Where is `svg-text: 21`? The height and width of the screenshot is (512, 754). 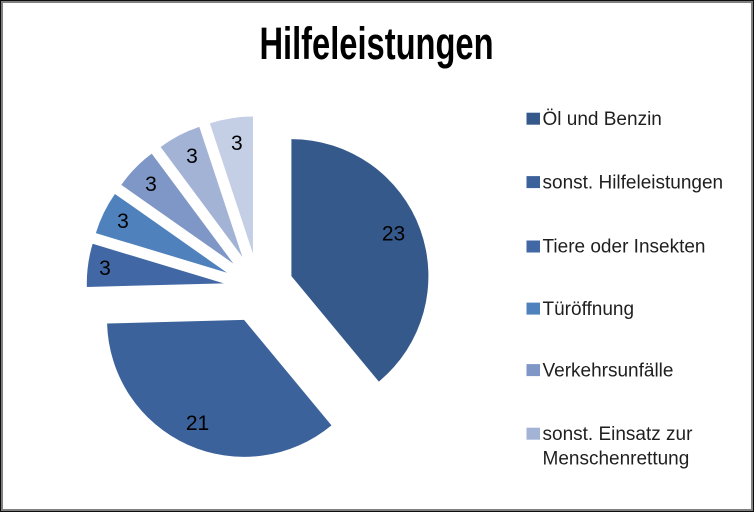
svg-text: 21 is located at coordinates (197, 423).